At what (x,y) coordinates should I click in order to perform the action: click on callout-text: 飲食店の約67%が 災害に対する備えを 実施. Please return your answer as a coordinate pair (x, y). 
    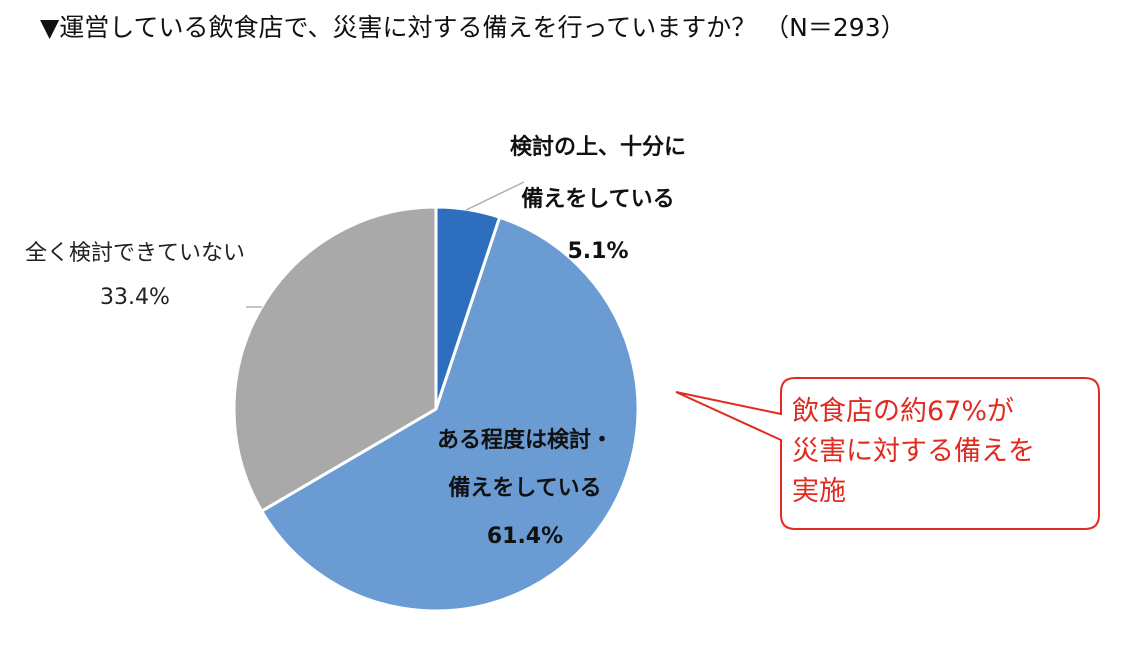
    Looking at the image, I should click on (942, 452).